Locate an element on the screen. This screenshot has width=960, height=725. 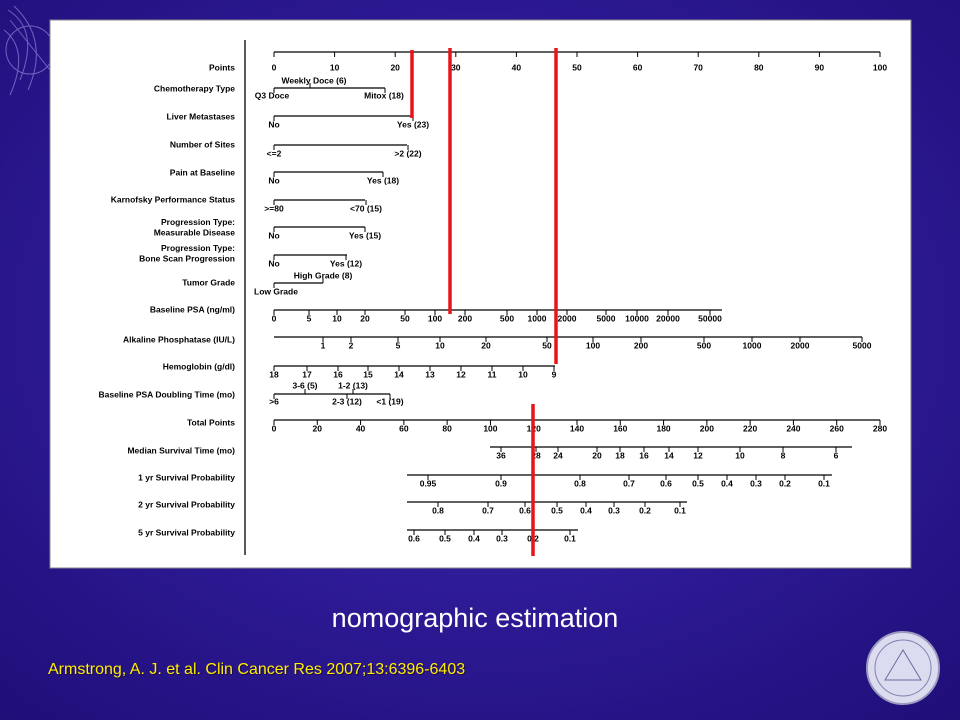
tick-label: 24 is located at coordinates (558, 455).